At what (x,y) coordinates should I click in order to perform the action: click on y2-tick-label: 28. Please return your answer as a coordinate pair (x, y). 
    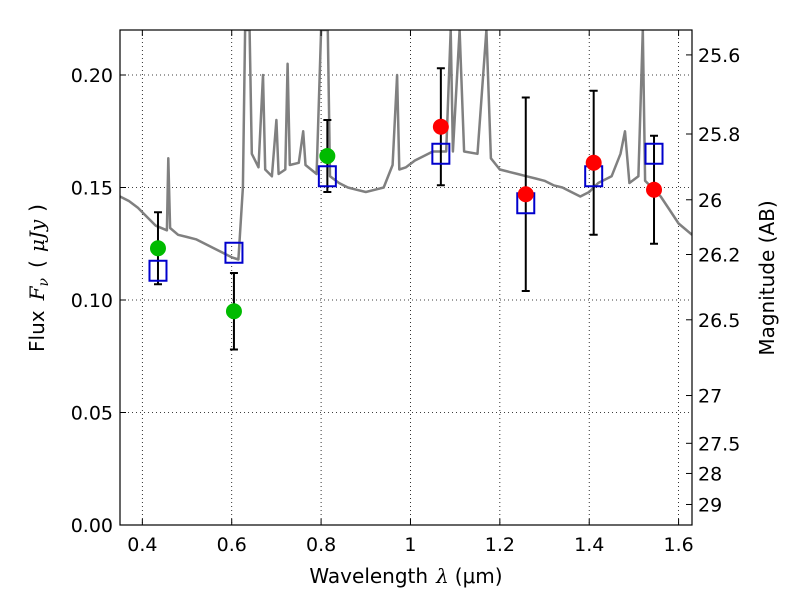
    Looking at the image, I should click on (710, 474).